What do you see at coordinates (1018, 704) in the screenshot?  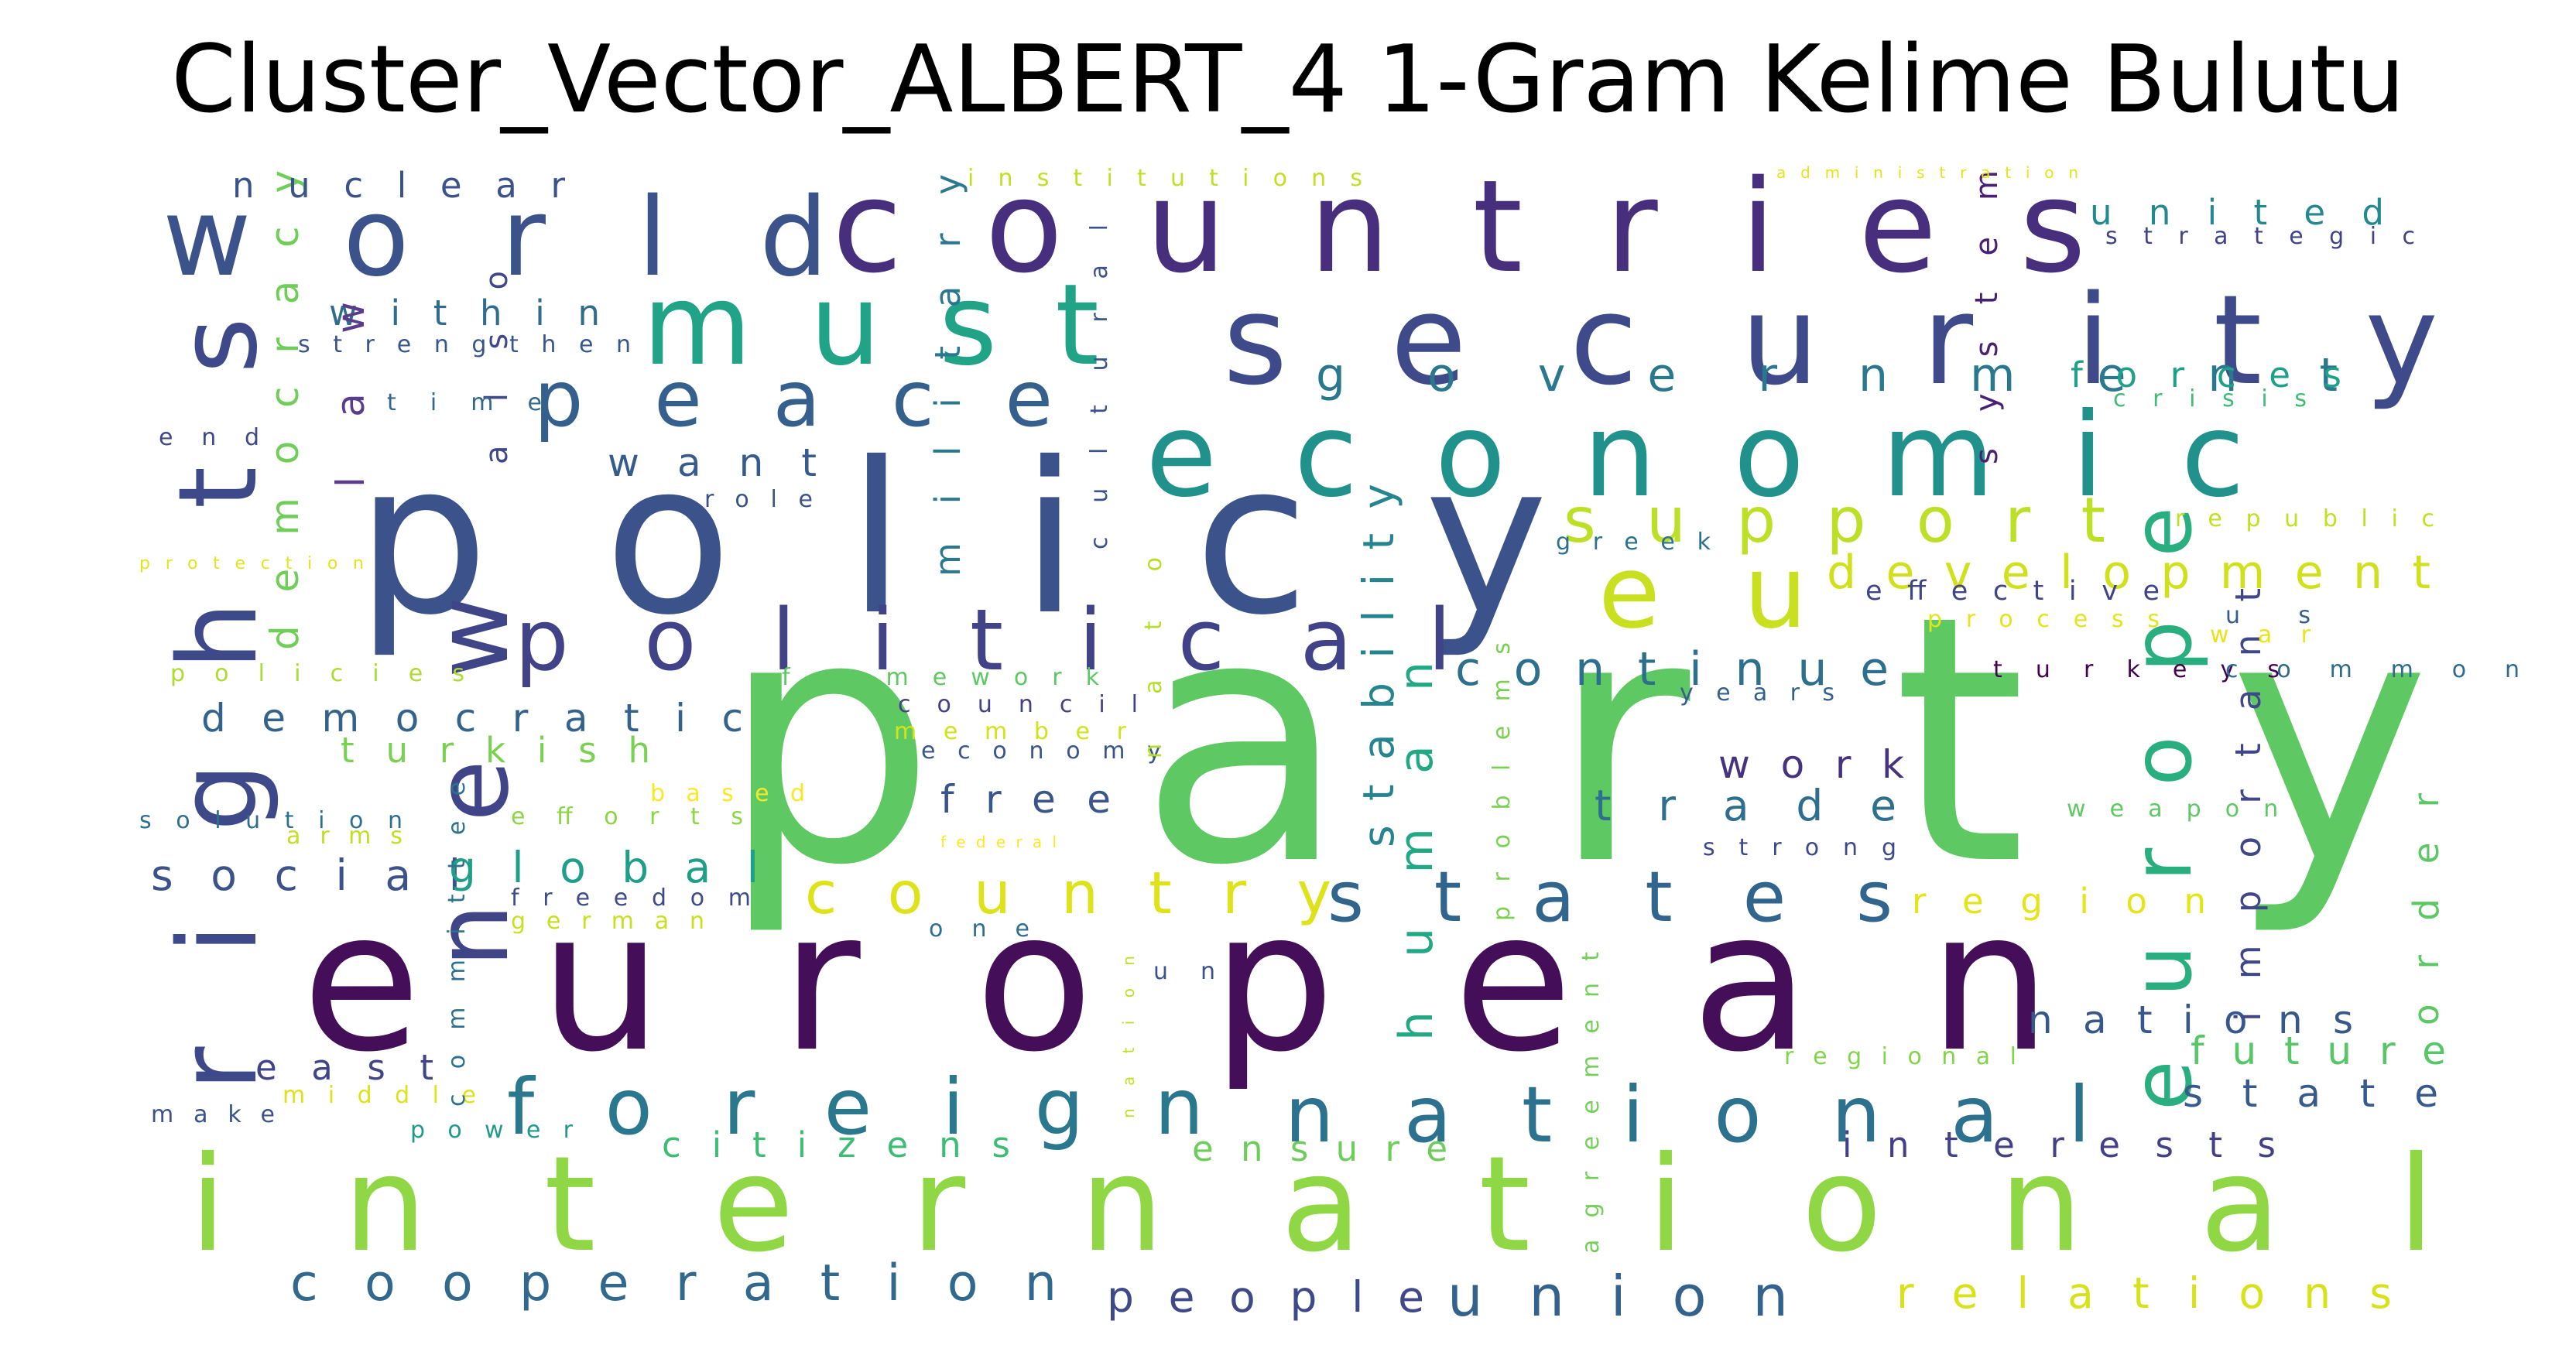 I see `word-council: council` at bounding box center [1018, 704].